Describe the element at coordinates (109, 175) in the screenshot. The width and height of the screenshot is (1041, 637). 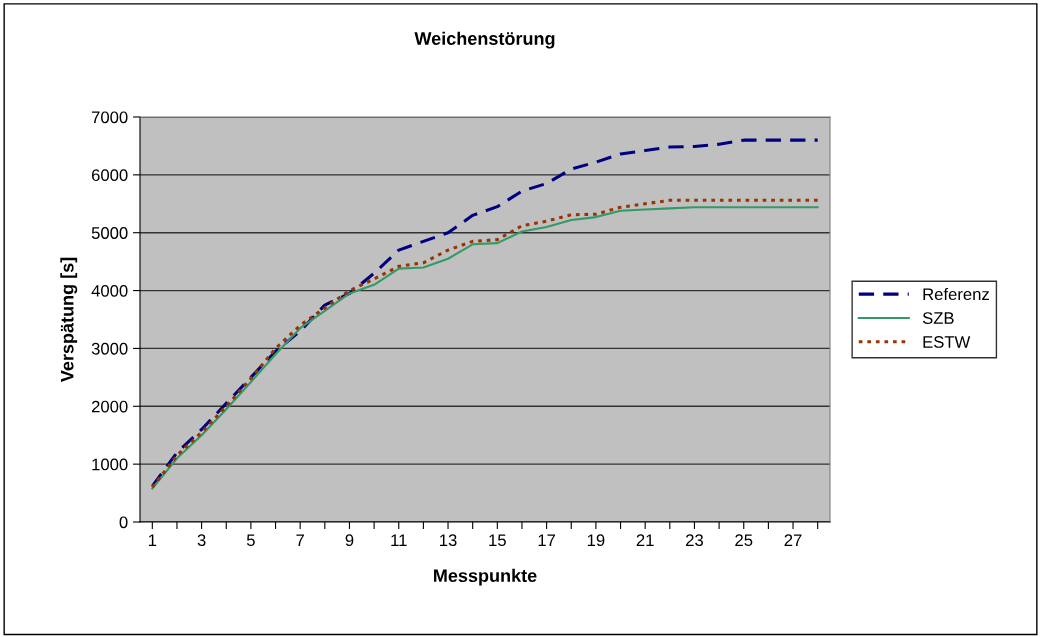
I see `y-tick-label: 6000` at that location.